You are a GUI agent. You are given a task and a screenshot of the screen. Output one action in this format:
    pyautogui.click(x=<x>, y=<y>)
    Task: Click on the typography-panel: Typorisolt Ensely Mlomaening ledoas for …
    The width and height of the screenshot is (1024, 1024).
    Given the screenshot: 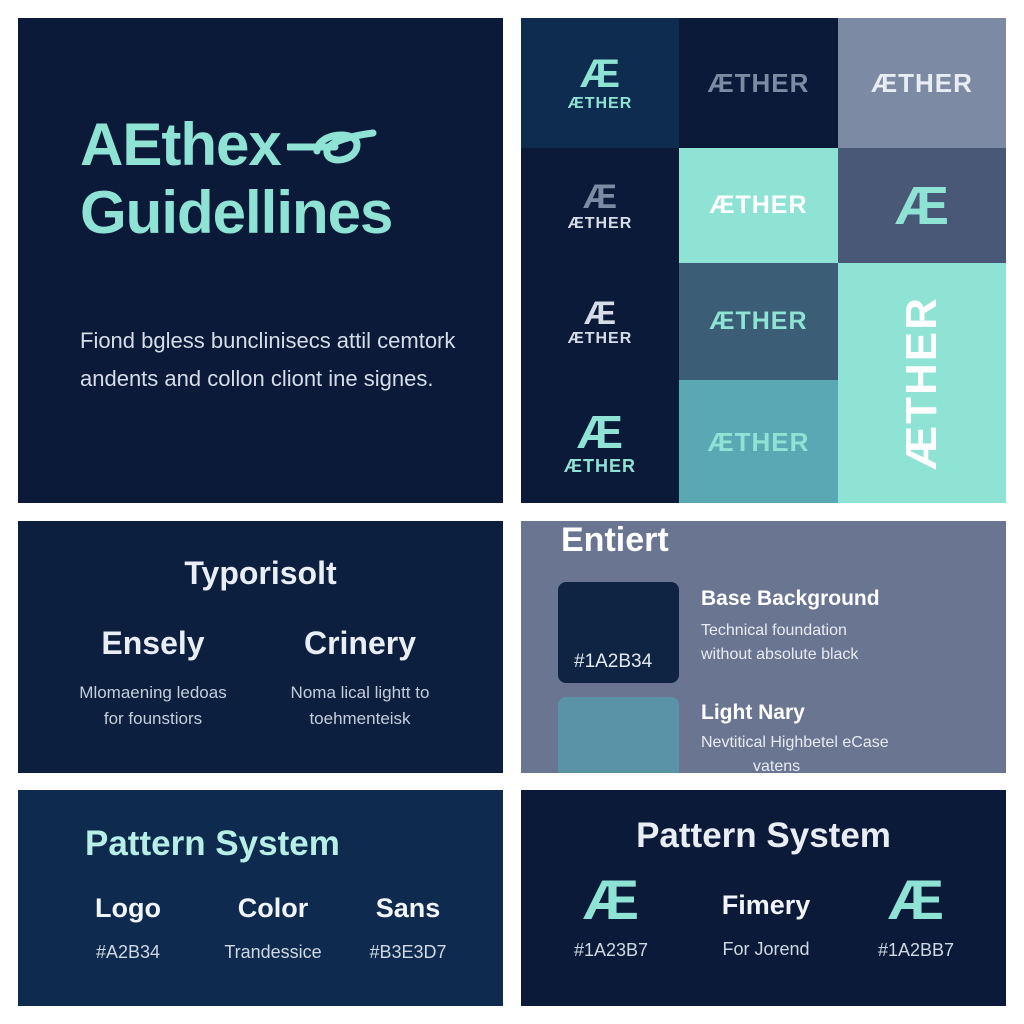 What is the action you would take?
    pyautogui.click(x=260, y=647)
    